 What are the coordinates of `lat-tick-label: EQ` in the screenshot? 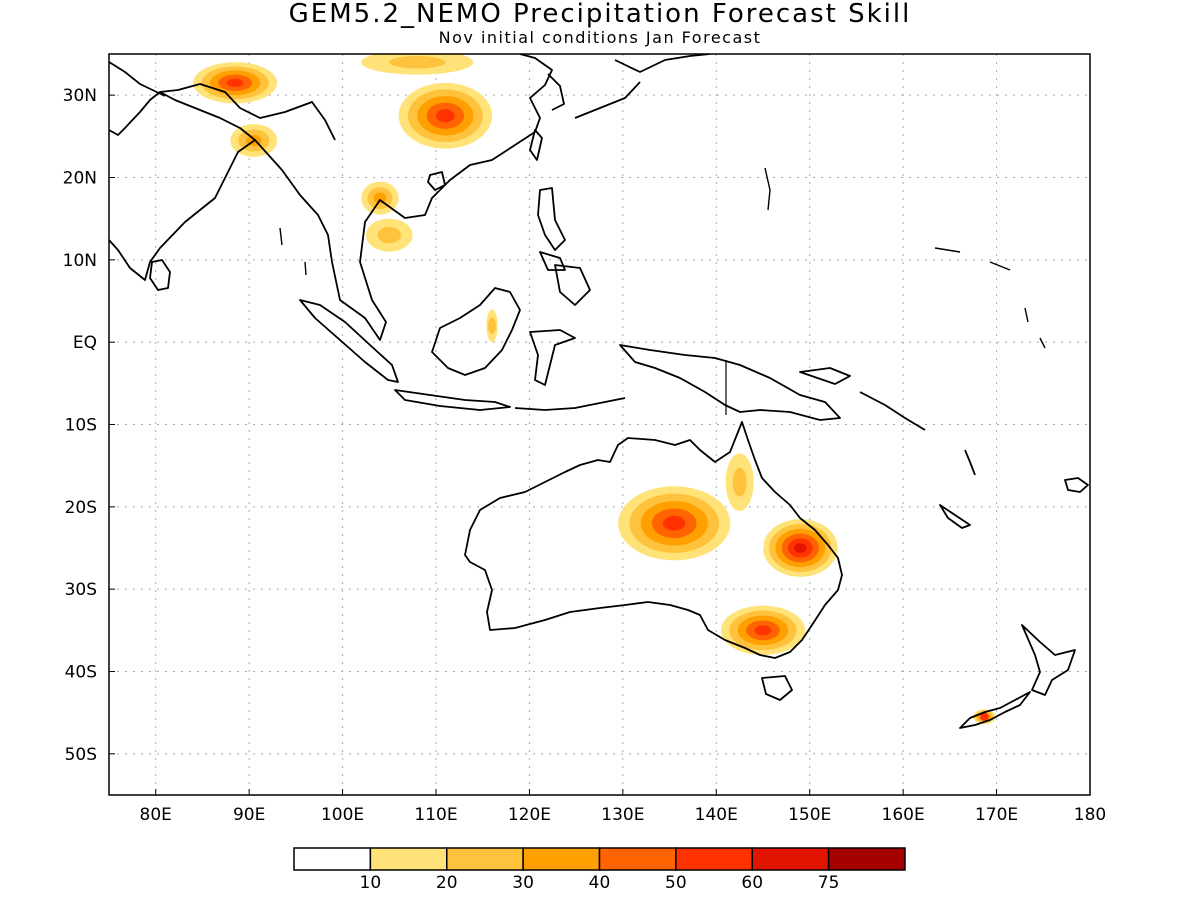 It's located at (85, 343).